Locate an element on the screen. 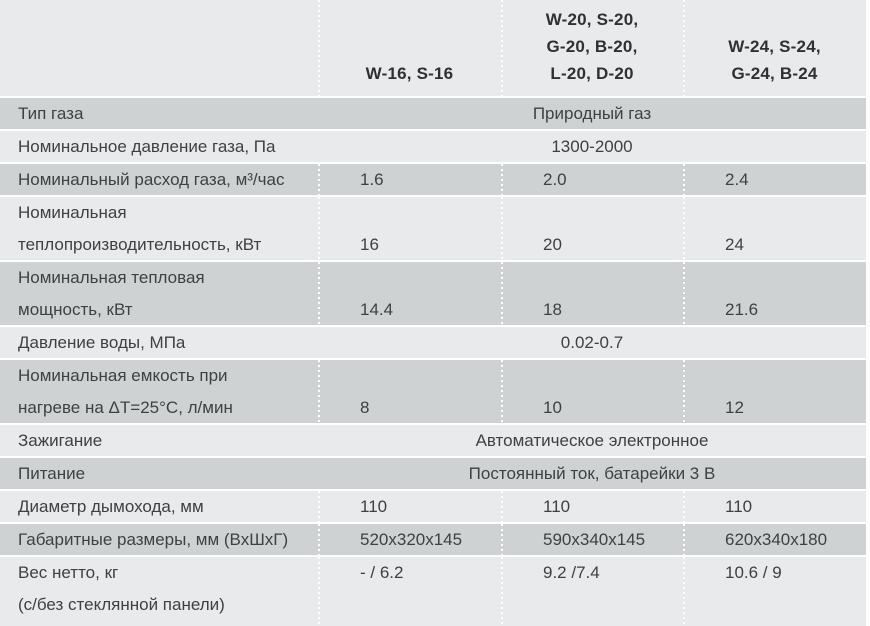 This screenshot has height=626, width=870. value-cell: 24 is located at coordinates (774, 228).